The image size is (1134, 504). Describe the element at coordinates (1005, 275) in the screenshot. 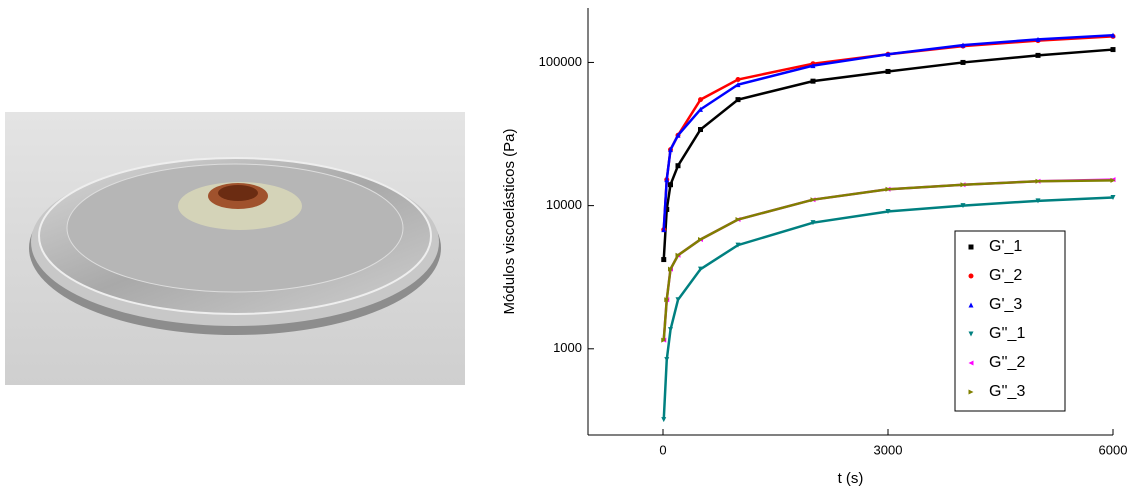

I see `legend-label: G'_2` at that location.